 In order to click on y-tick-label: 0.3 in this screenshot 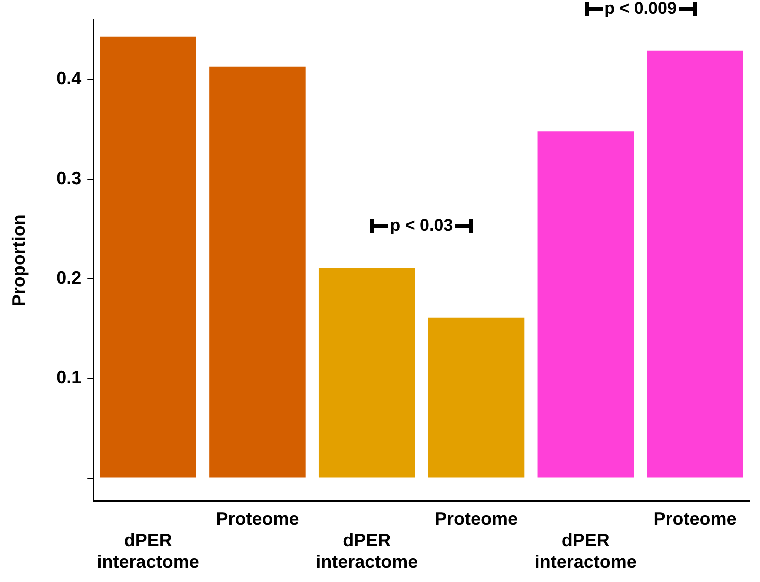, I will do `click(69, 178)`.